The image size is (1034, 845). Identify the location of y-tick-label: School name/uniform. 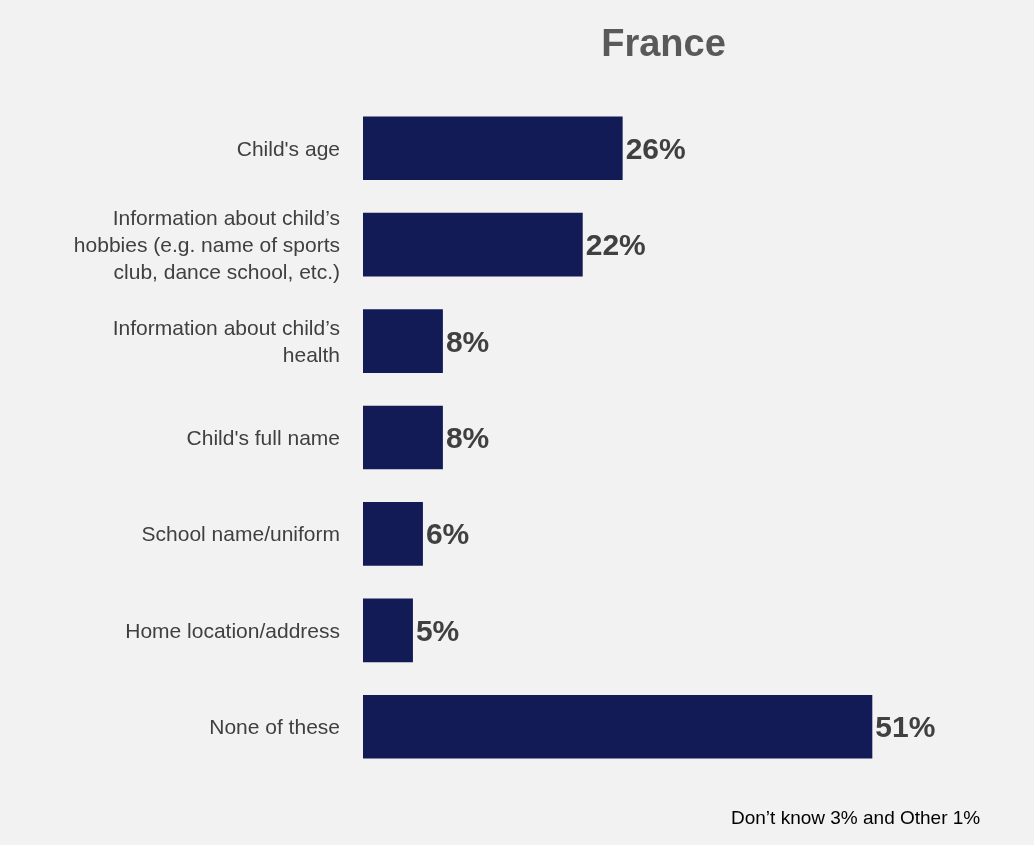
(240, 534).